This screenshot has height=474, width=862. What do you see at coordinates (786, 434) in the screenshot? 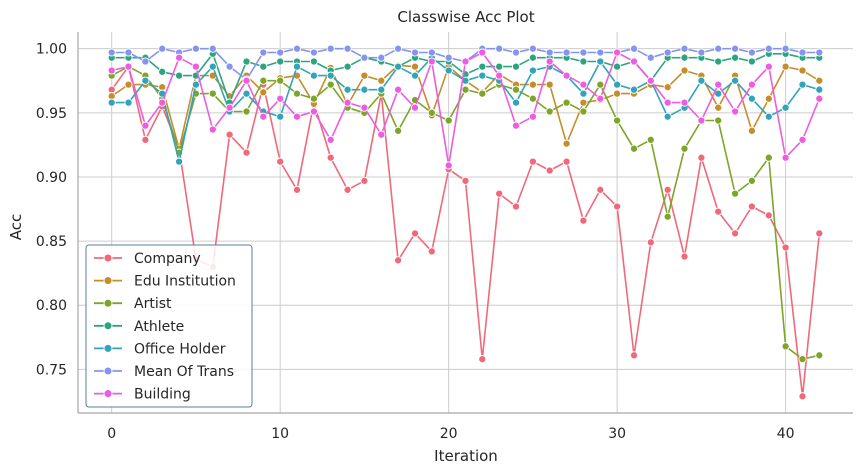
I see `x-tick-label: 40` at bounding box center [786, 434].